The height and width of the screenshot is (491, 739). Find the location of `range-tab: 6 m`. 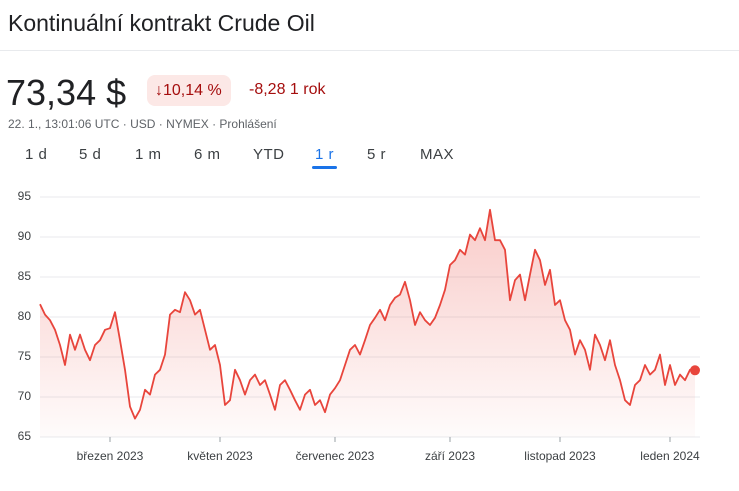

range-tab: 6 m is located at coordinates (207, 154).